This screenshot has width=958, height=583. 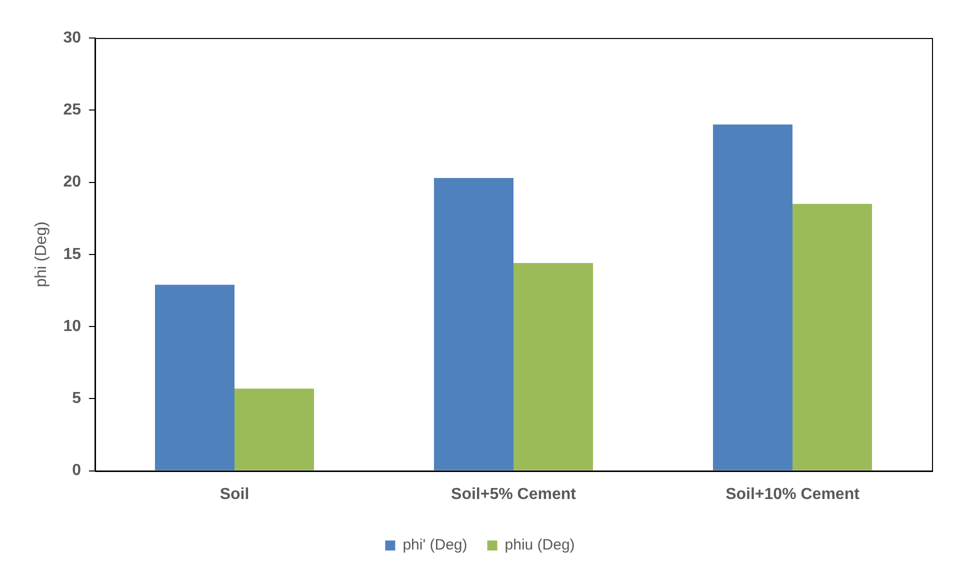 I want to click on y-tick-label: 20, so click(x=72, y=182).